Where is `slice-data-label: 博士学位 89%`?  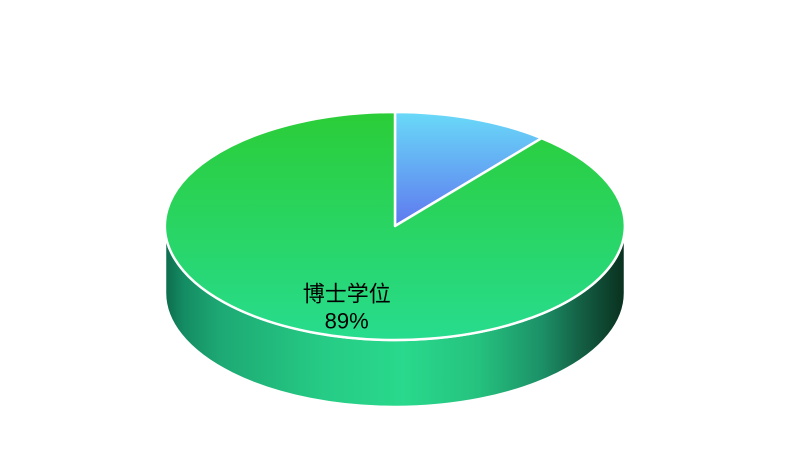 slice-data-label: 博士学位 89% is located at coordinates (347, 308).